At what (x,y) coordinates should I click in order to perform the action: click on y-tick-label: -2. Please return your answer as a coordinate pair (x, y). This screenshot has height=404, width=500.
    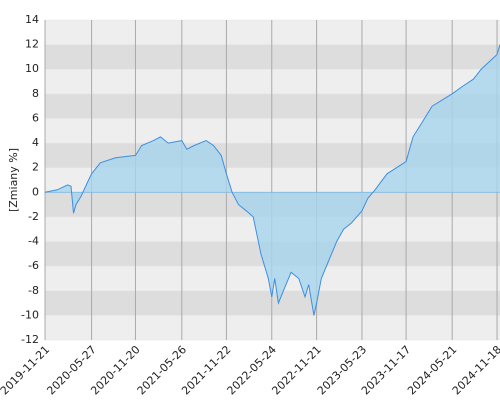
    Looking at the image, I should click on (33, 216).